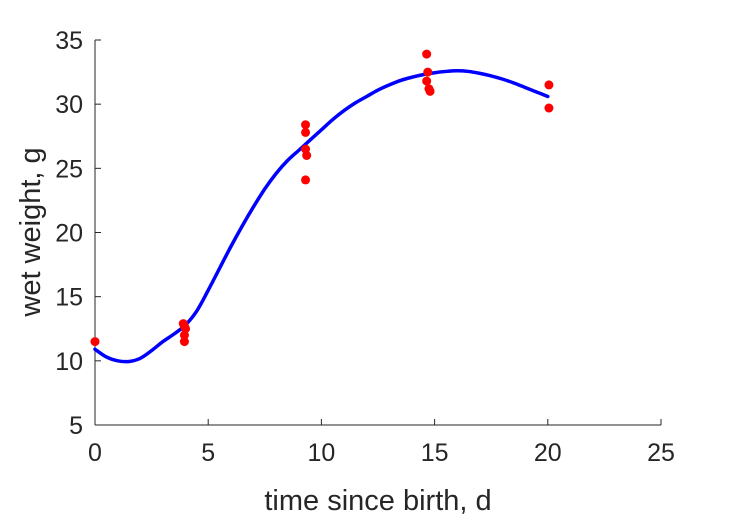 Image resolution: width=729 pixels, height=521 pixels. Describe the element at coordinates (69, 362) in the screenshot. I see `y-tick-label: 10` at that location.